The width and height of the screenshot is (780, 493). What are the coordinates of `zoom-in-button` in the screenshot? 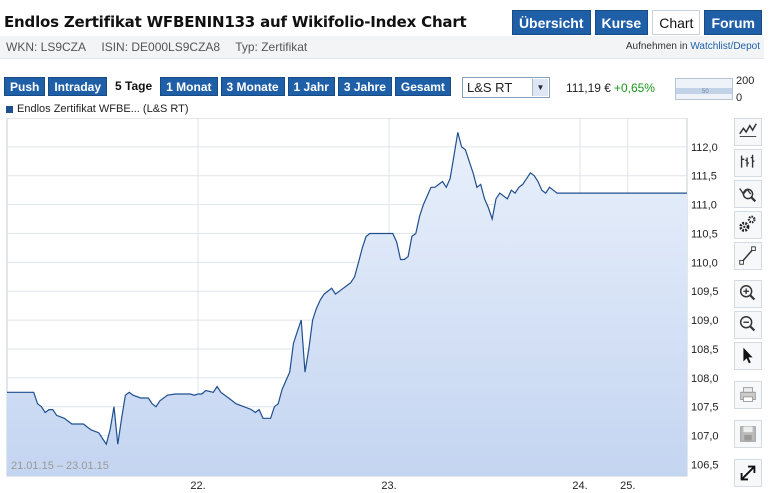 It's located at (748, 294).